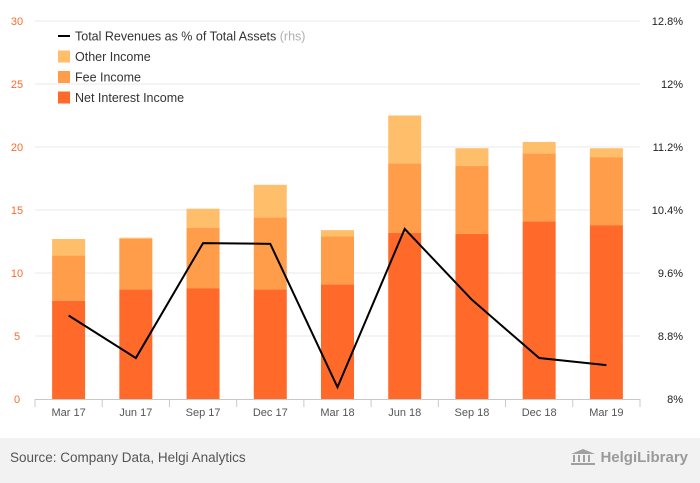 The image size is (700, 483). I want to click on x-tick-label: Dec 18, so click(539, 413).